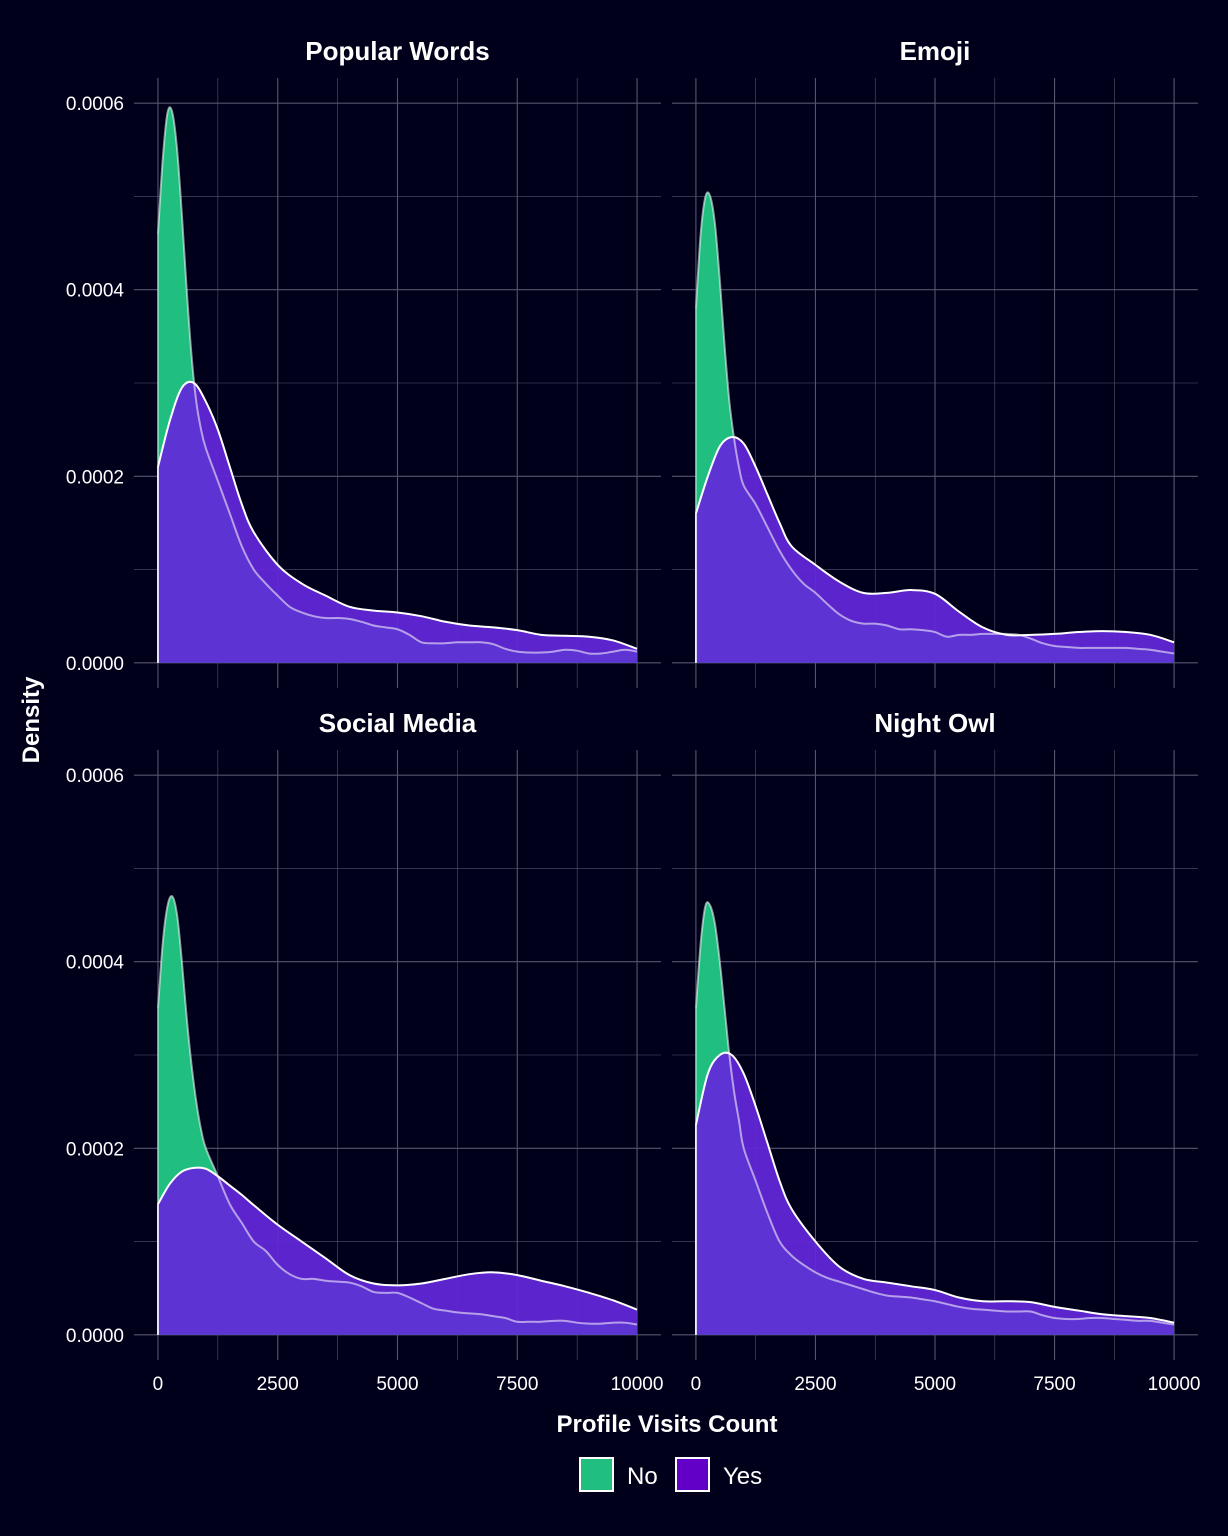 This screenshot has height=1536, width=1228. What do you see at coordinates (935, 51) in the screenshot?
I see `facet-title: Emoji` at bounding box center [935, 51].